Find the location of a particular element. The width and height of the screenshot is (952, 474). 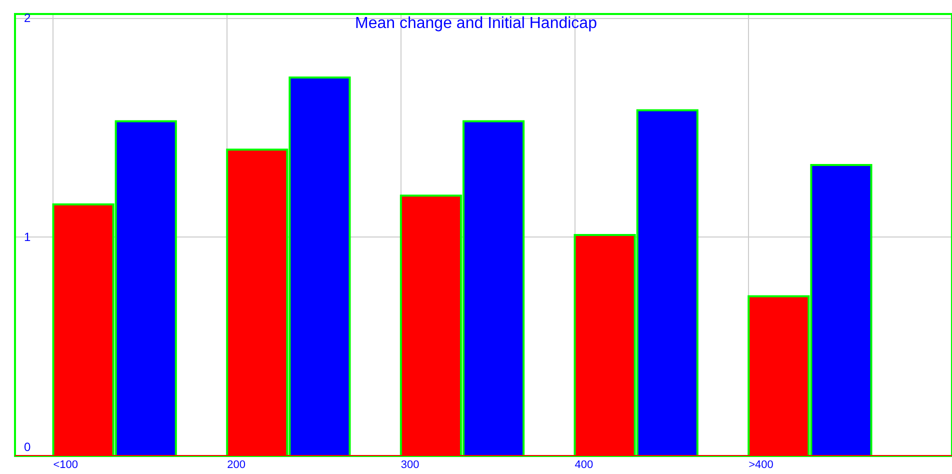

x-tick-label: >400 is located at coordinates (761, 465).